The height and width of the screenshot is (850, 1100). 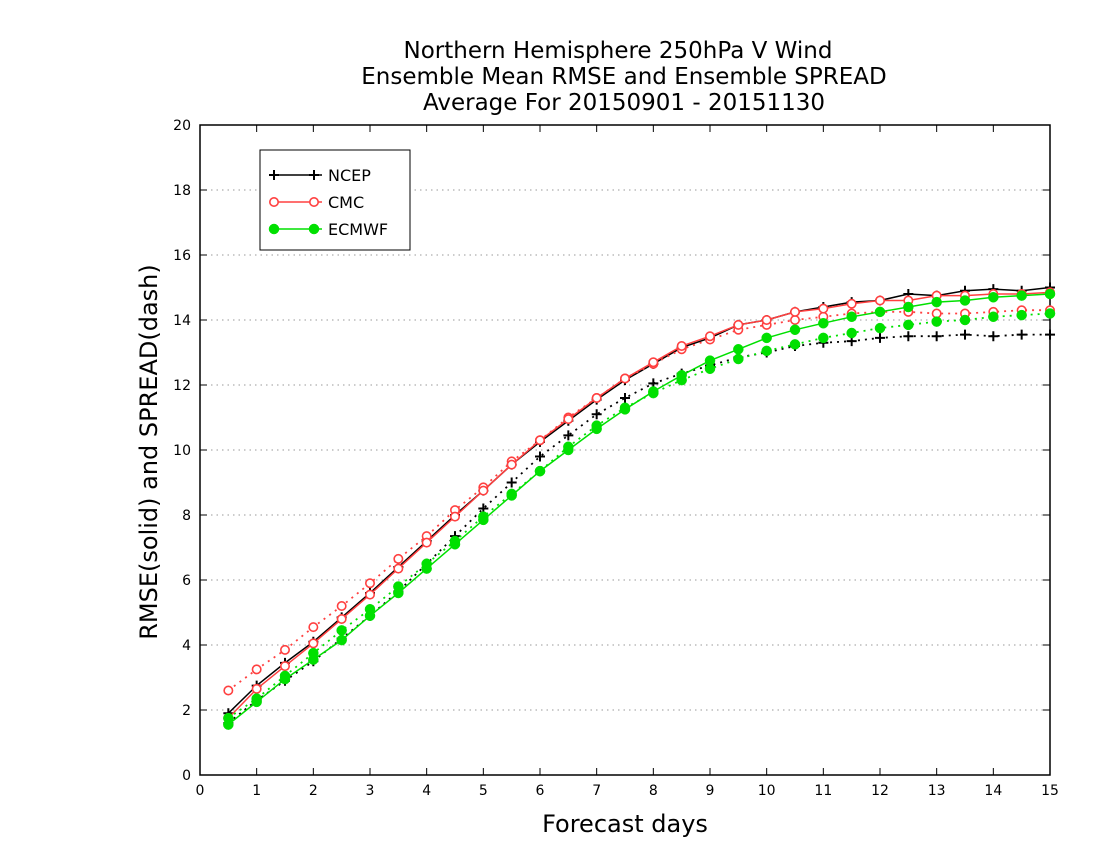 What do you see at coordinates (937, 791) in the screenshot?
I see `x-tick-label: 13` at bounding box center [937, 791].